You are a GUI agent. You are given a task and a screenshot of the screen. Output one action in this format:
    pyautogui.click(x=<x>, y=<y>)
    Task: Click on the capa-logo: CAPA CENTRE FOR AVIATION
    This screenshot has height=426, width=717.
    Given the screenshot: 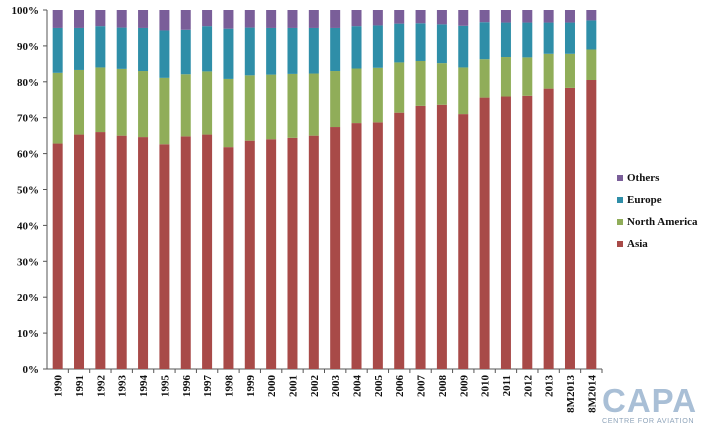 What is the action you would take?
    pyautogui.click(x=658, y=404)
    